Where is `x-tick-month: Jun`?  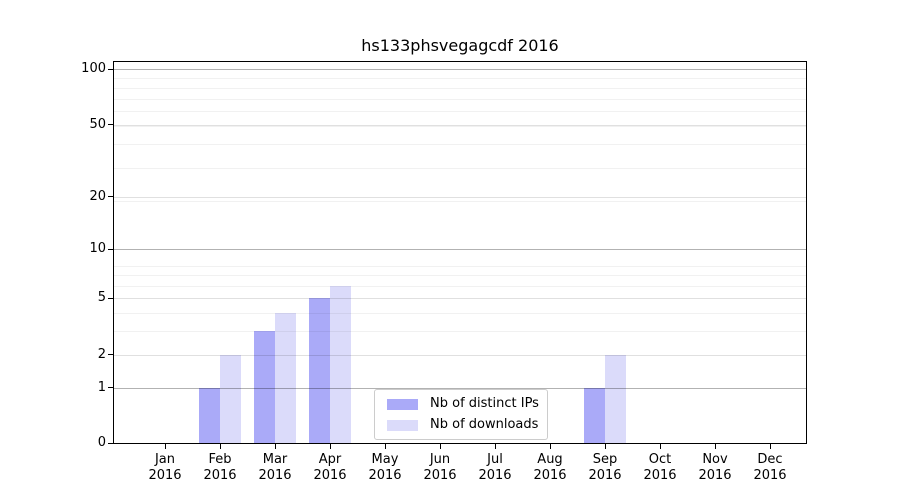 x-tick-month: Jun is located at coordinates (440, 459).